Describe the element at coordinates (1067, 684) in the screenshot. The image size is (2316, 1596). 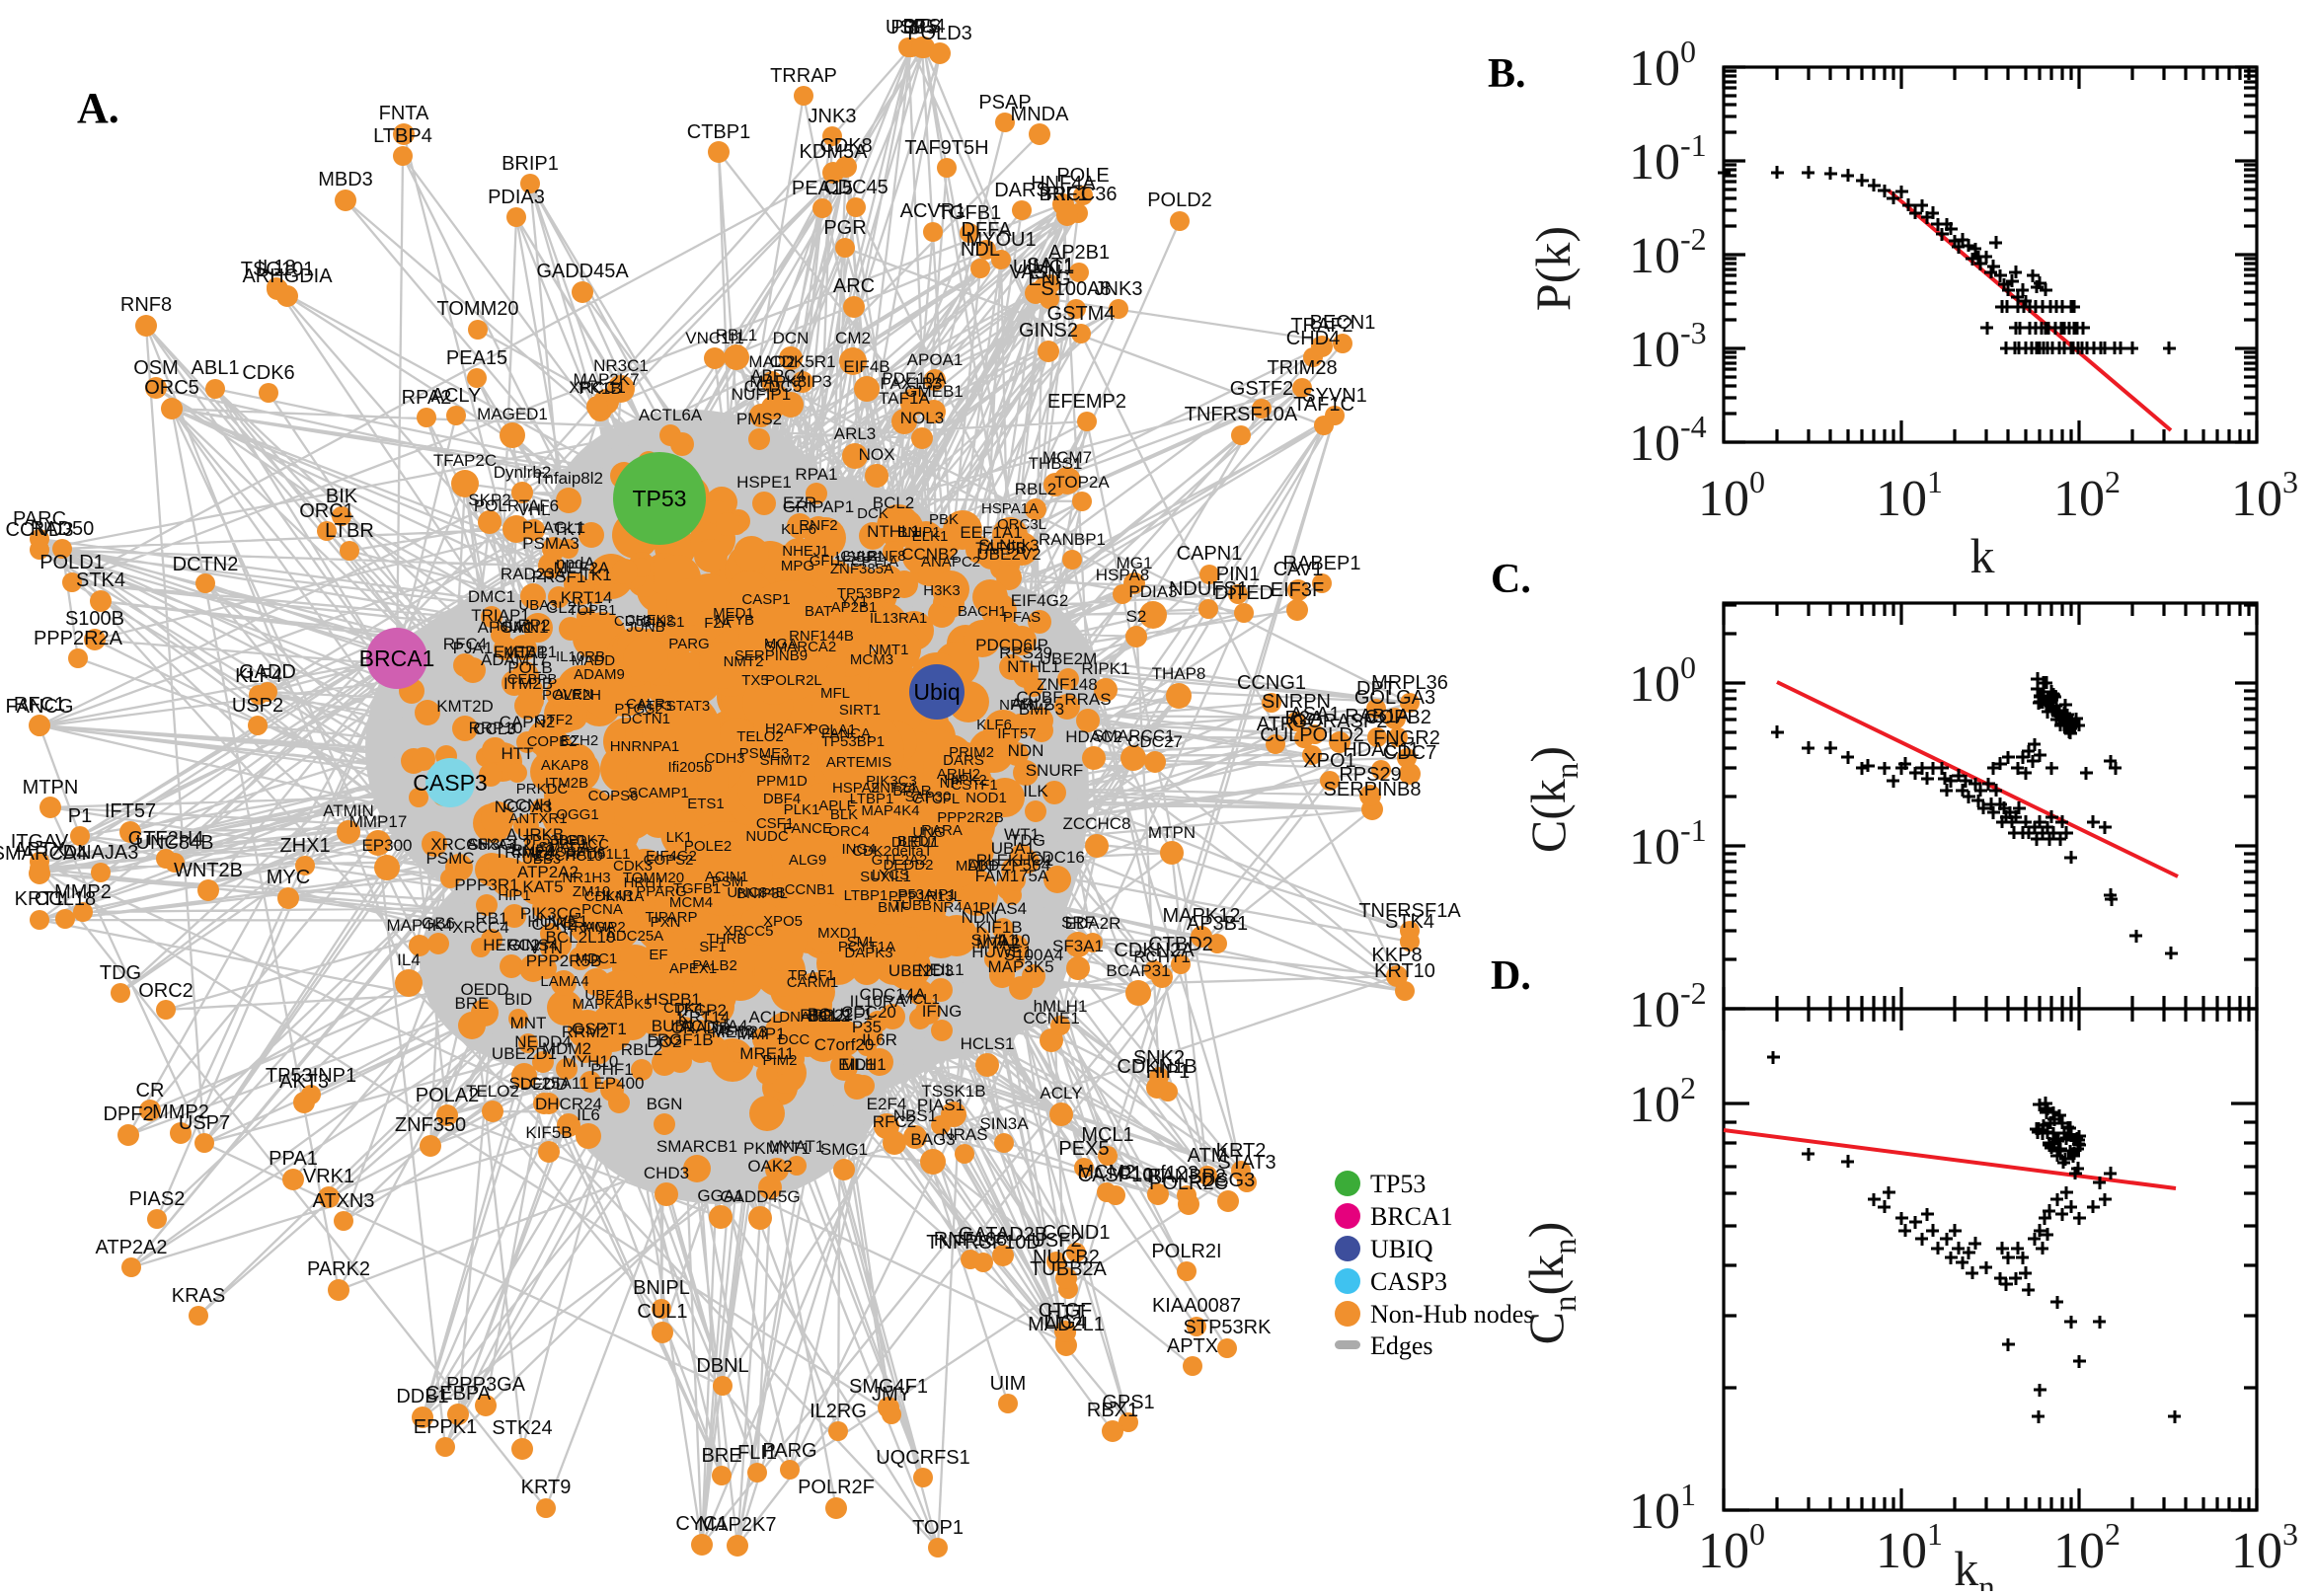
I see `svg-text: ZNF148` at that location.